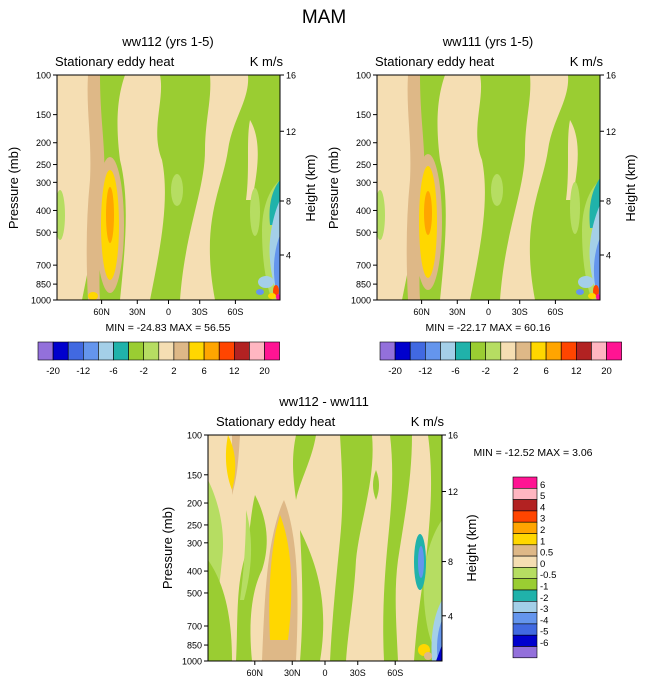 This screenshot has height=685, width=648. Describe the element at coordinates (555, 312) in the screenshot. I see `x-tick-label: 60S` at that location.